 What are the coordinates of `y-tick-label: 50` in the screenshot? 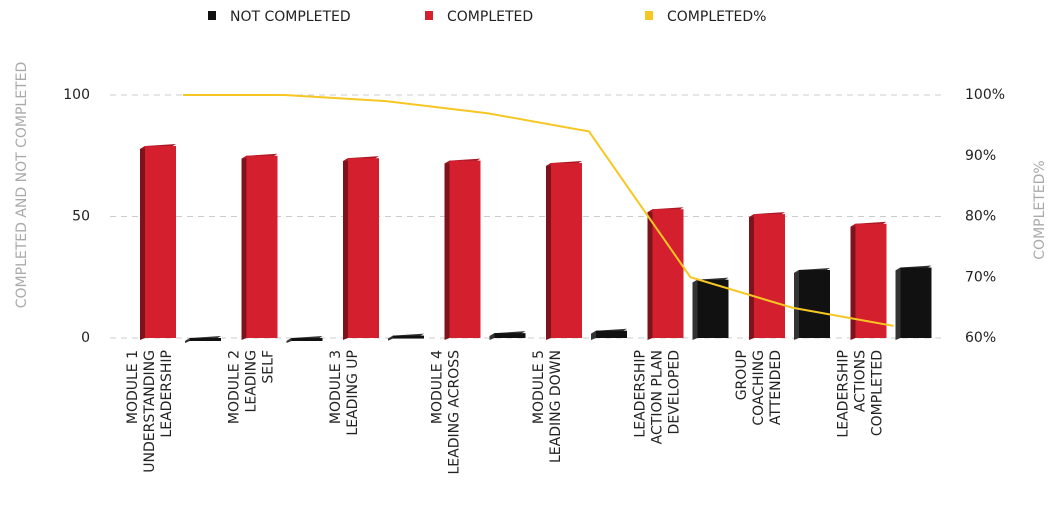 It's located at (81, 217).